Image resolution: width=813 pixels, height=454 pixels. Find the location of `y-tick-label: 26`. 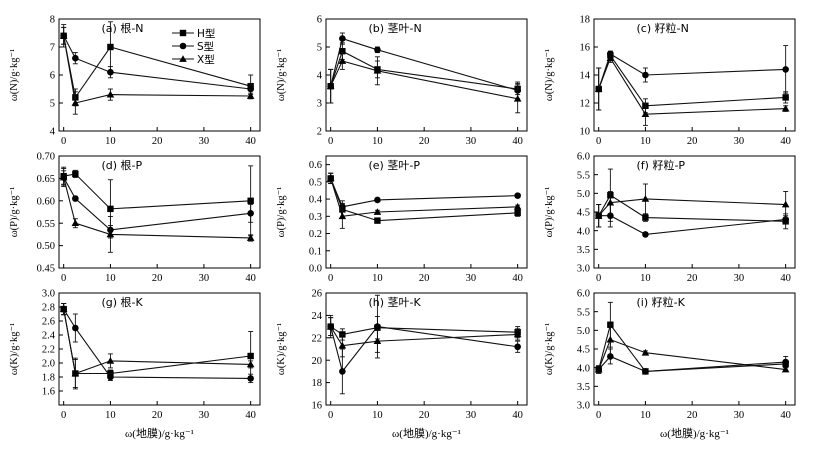

y-tick-label: 26 is located at coordinates (317, 294).